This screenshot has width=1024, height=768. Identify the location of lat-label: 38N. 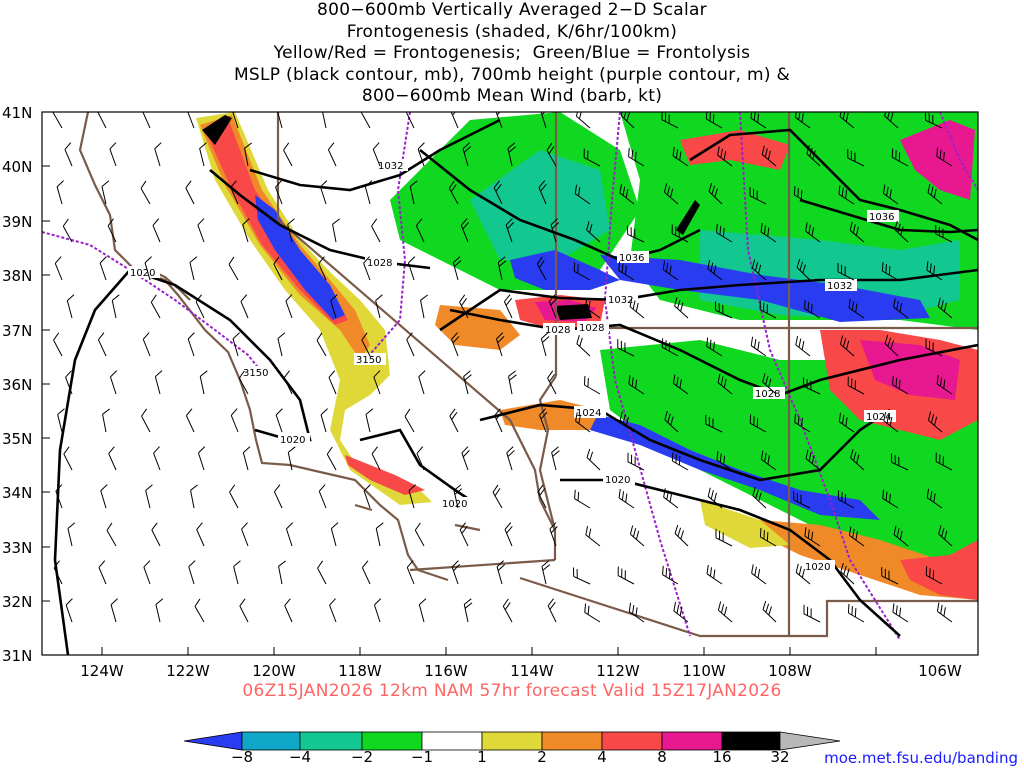
(17, 276).